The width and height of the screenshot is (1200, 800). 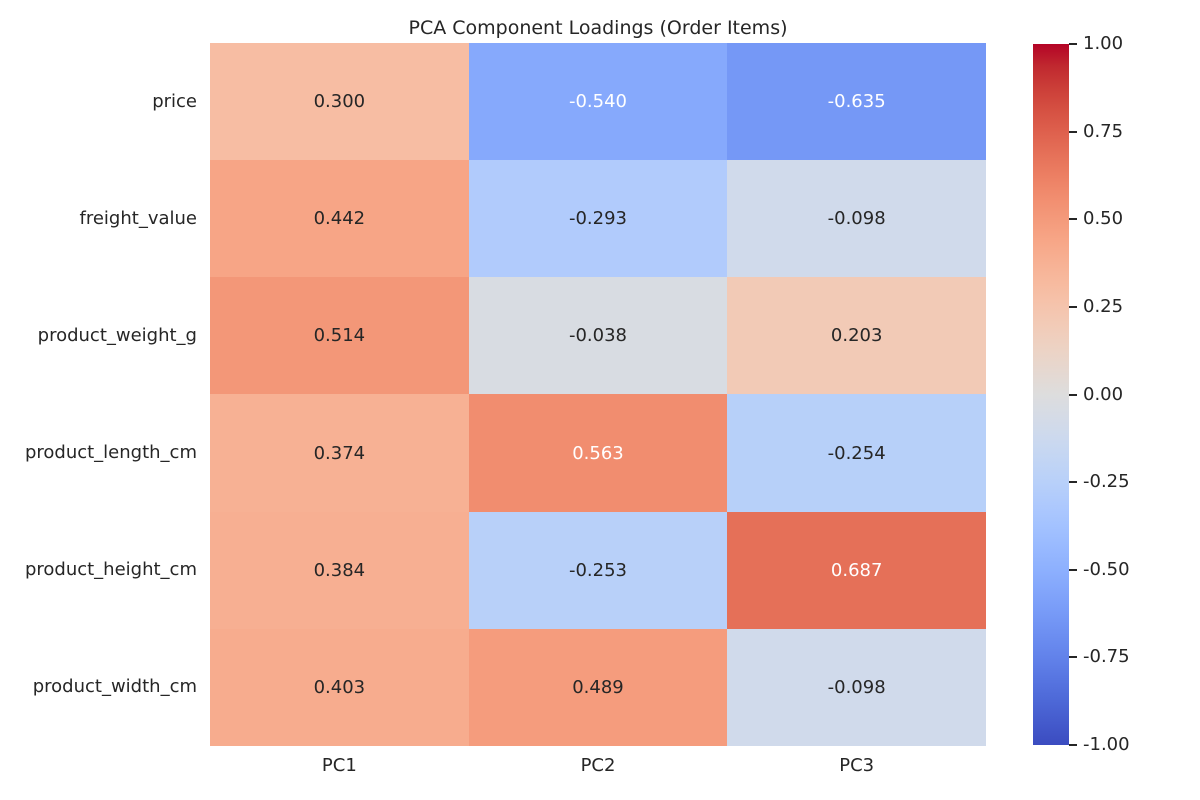 I want to click on cell-value: 0.203, so click(x=856, y=336).